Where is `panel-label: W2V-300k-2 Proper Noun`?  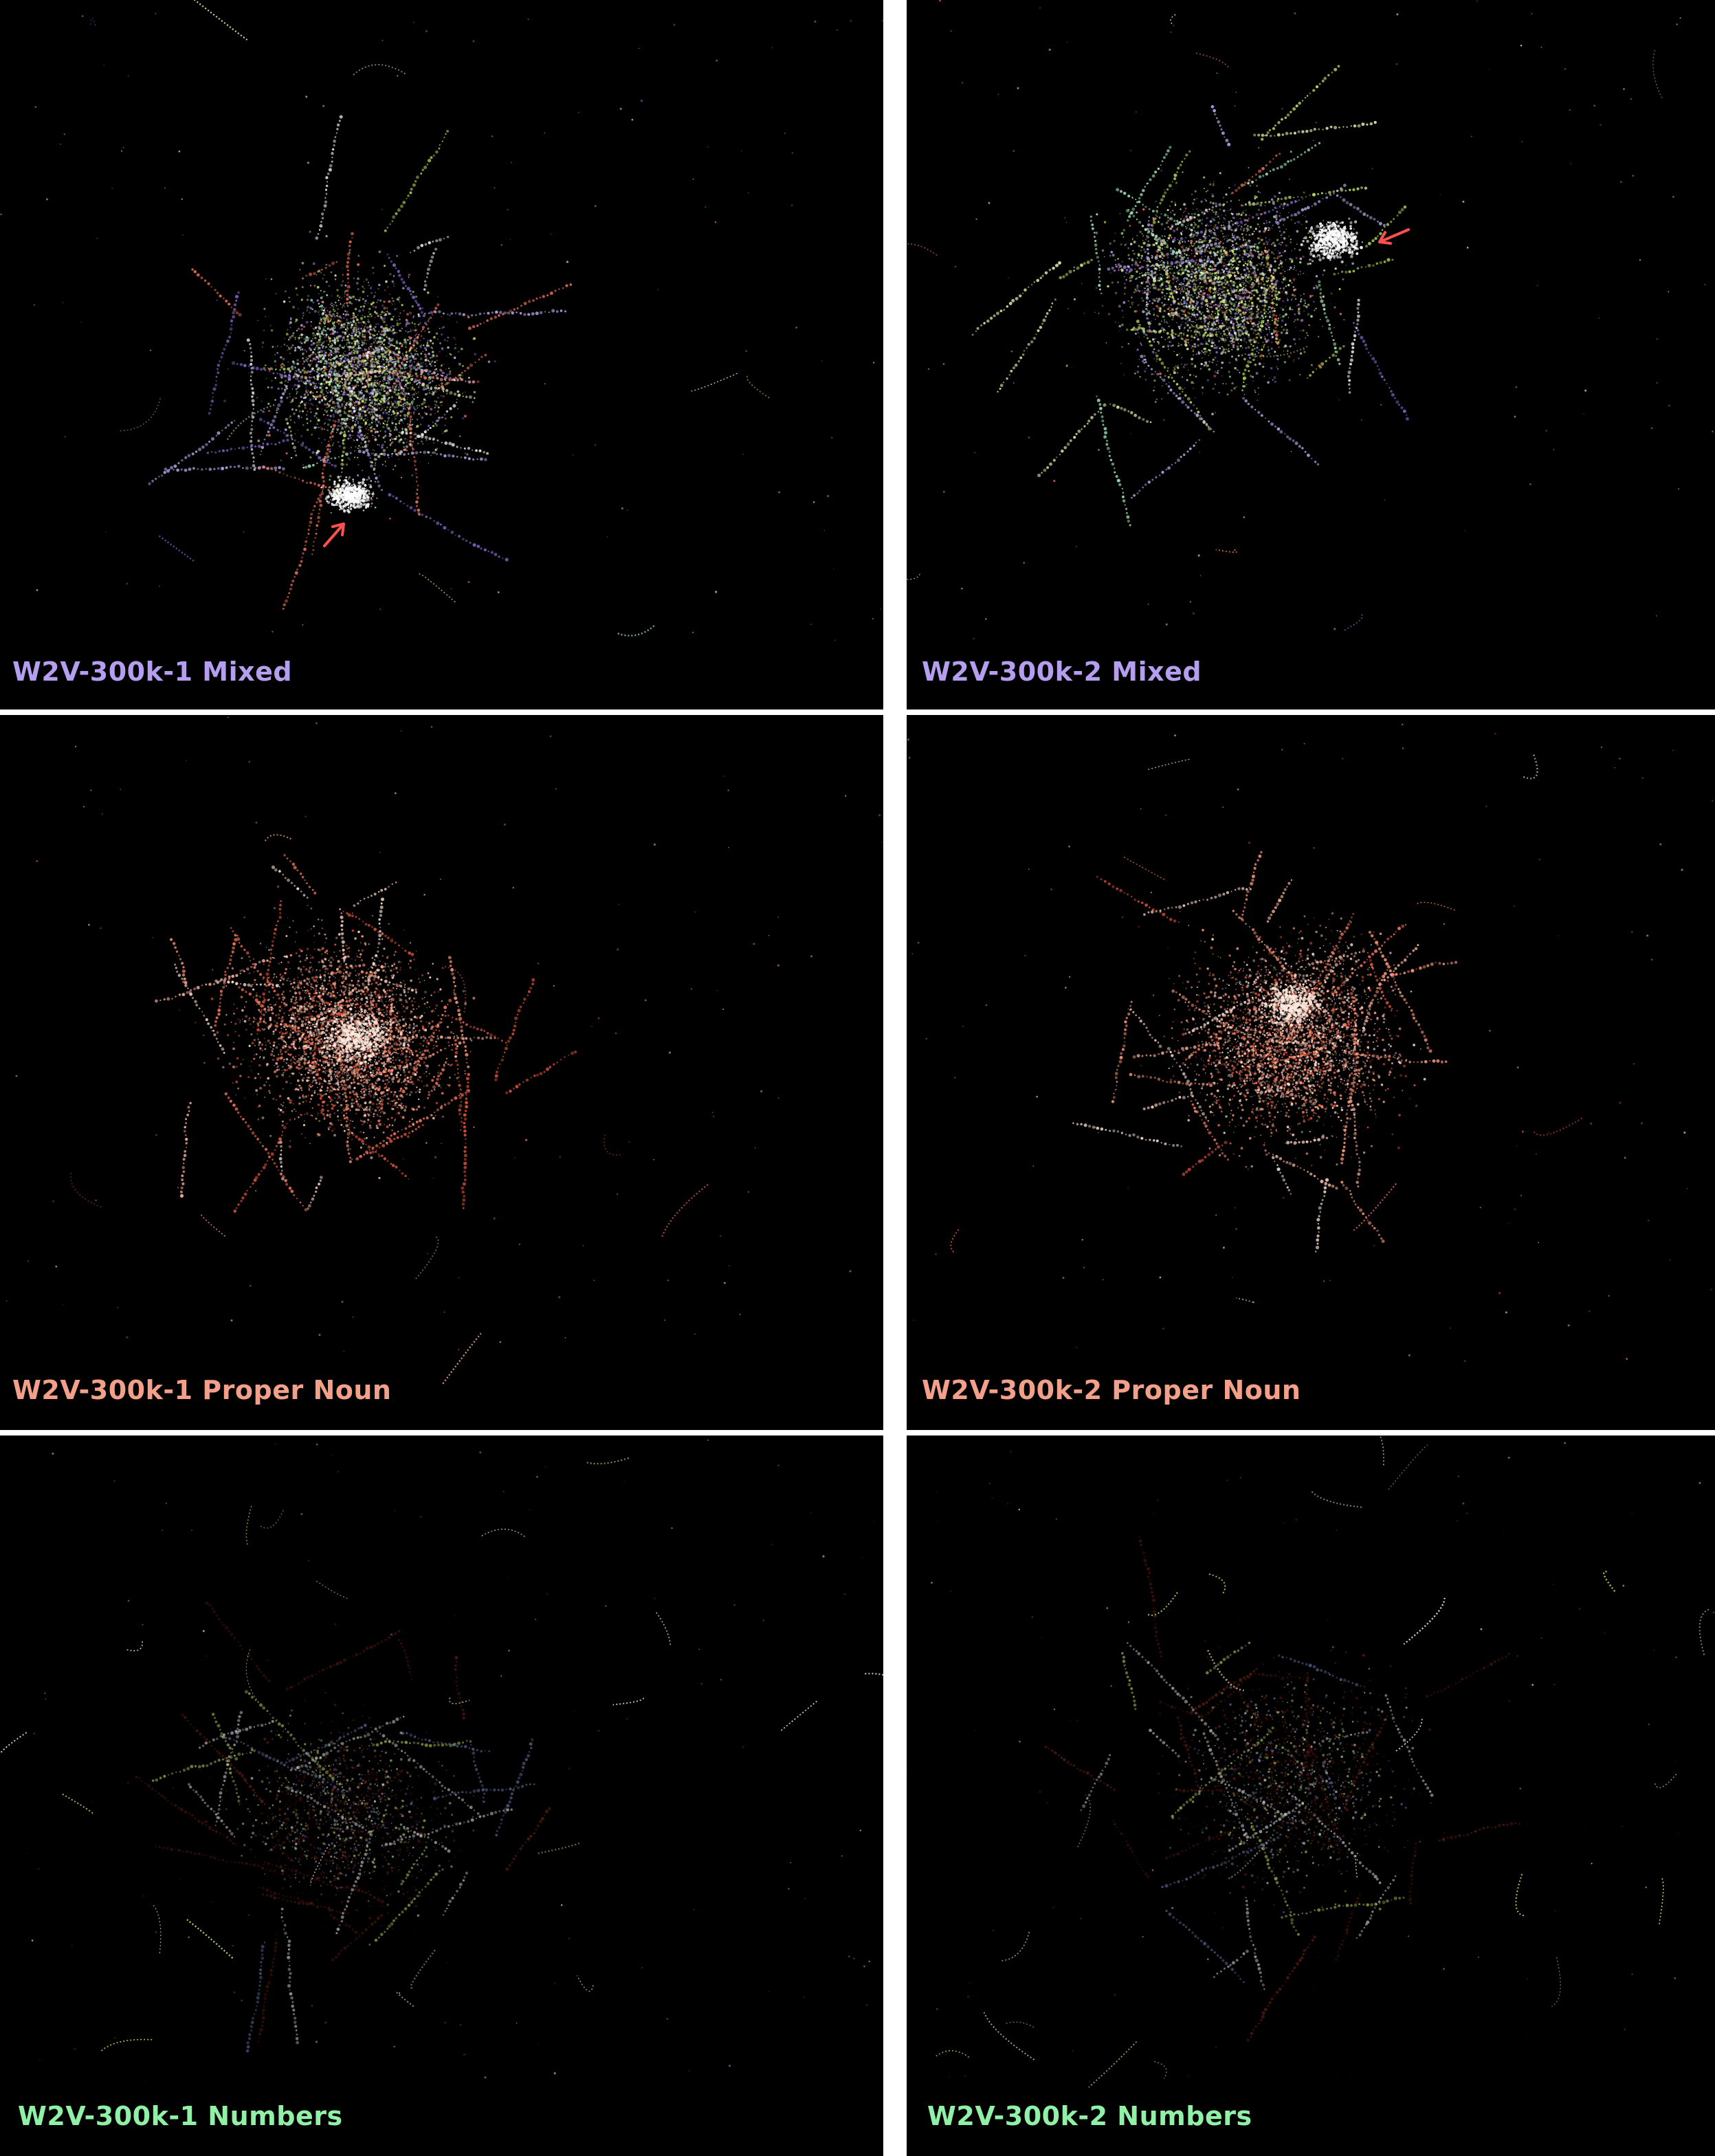
panel-label: W2V-300k-2 Proper Noun is located at coordinates (1111, 1390).